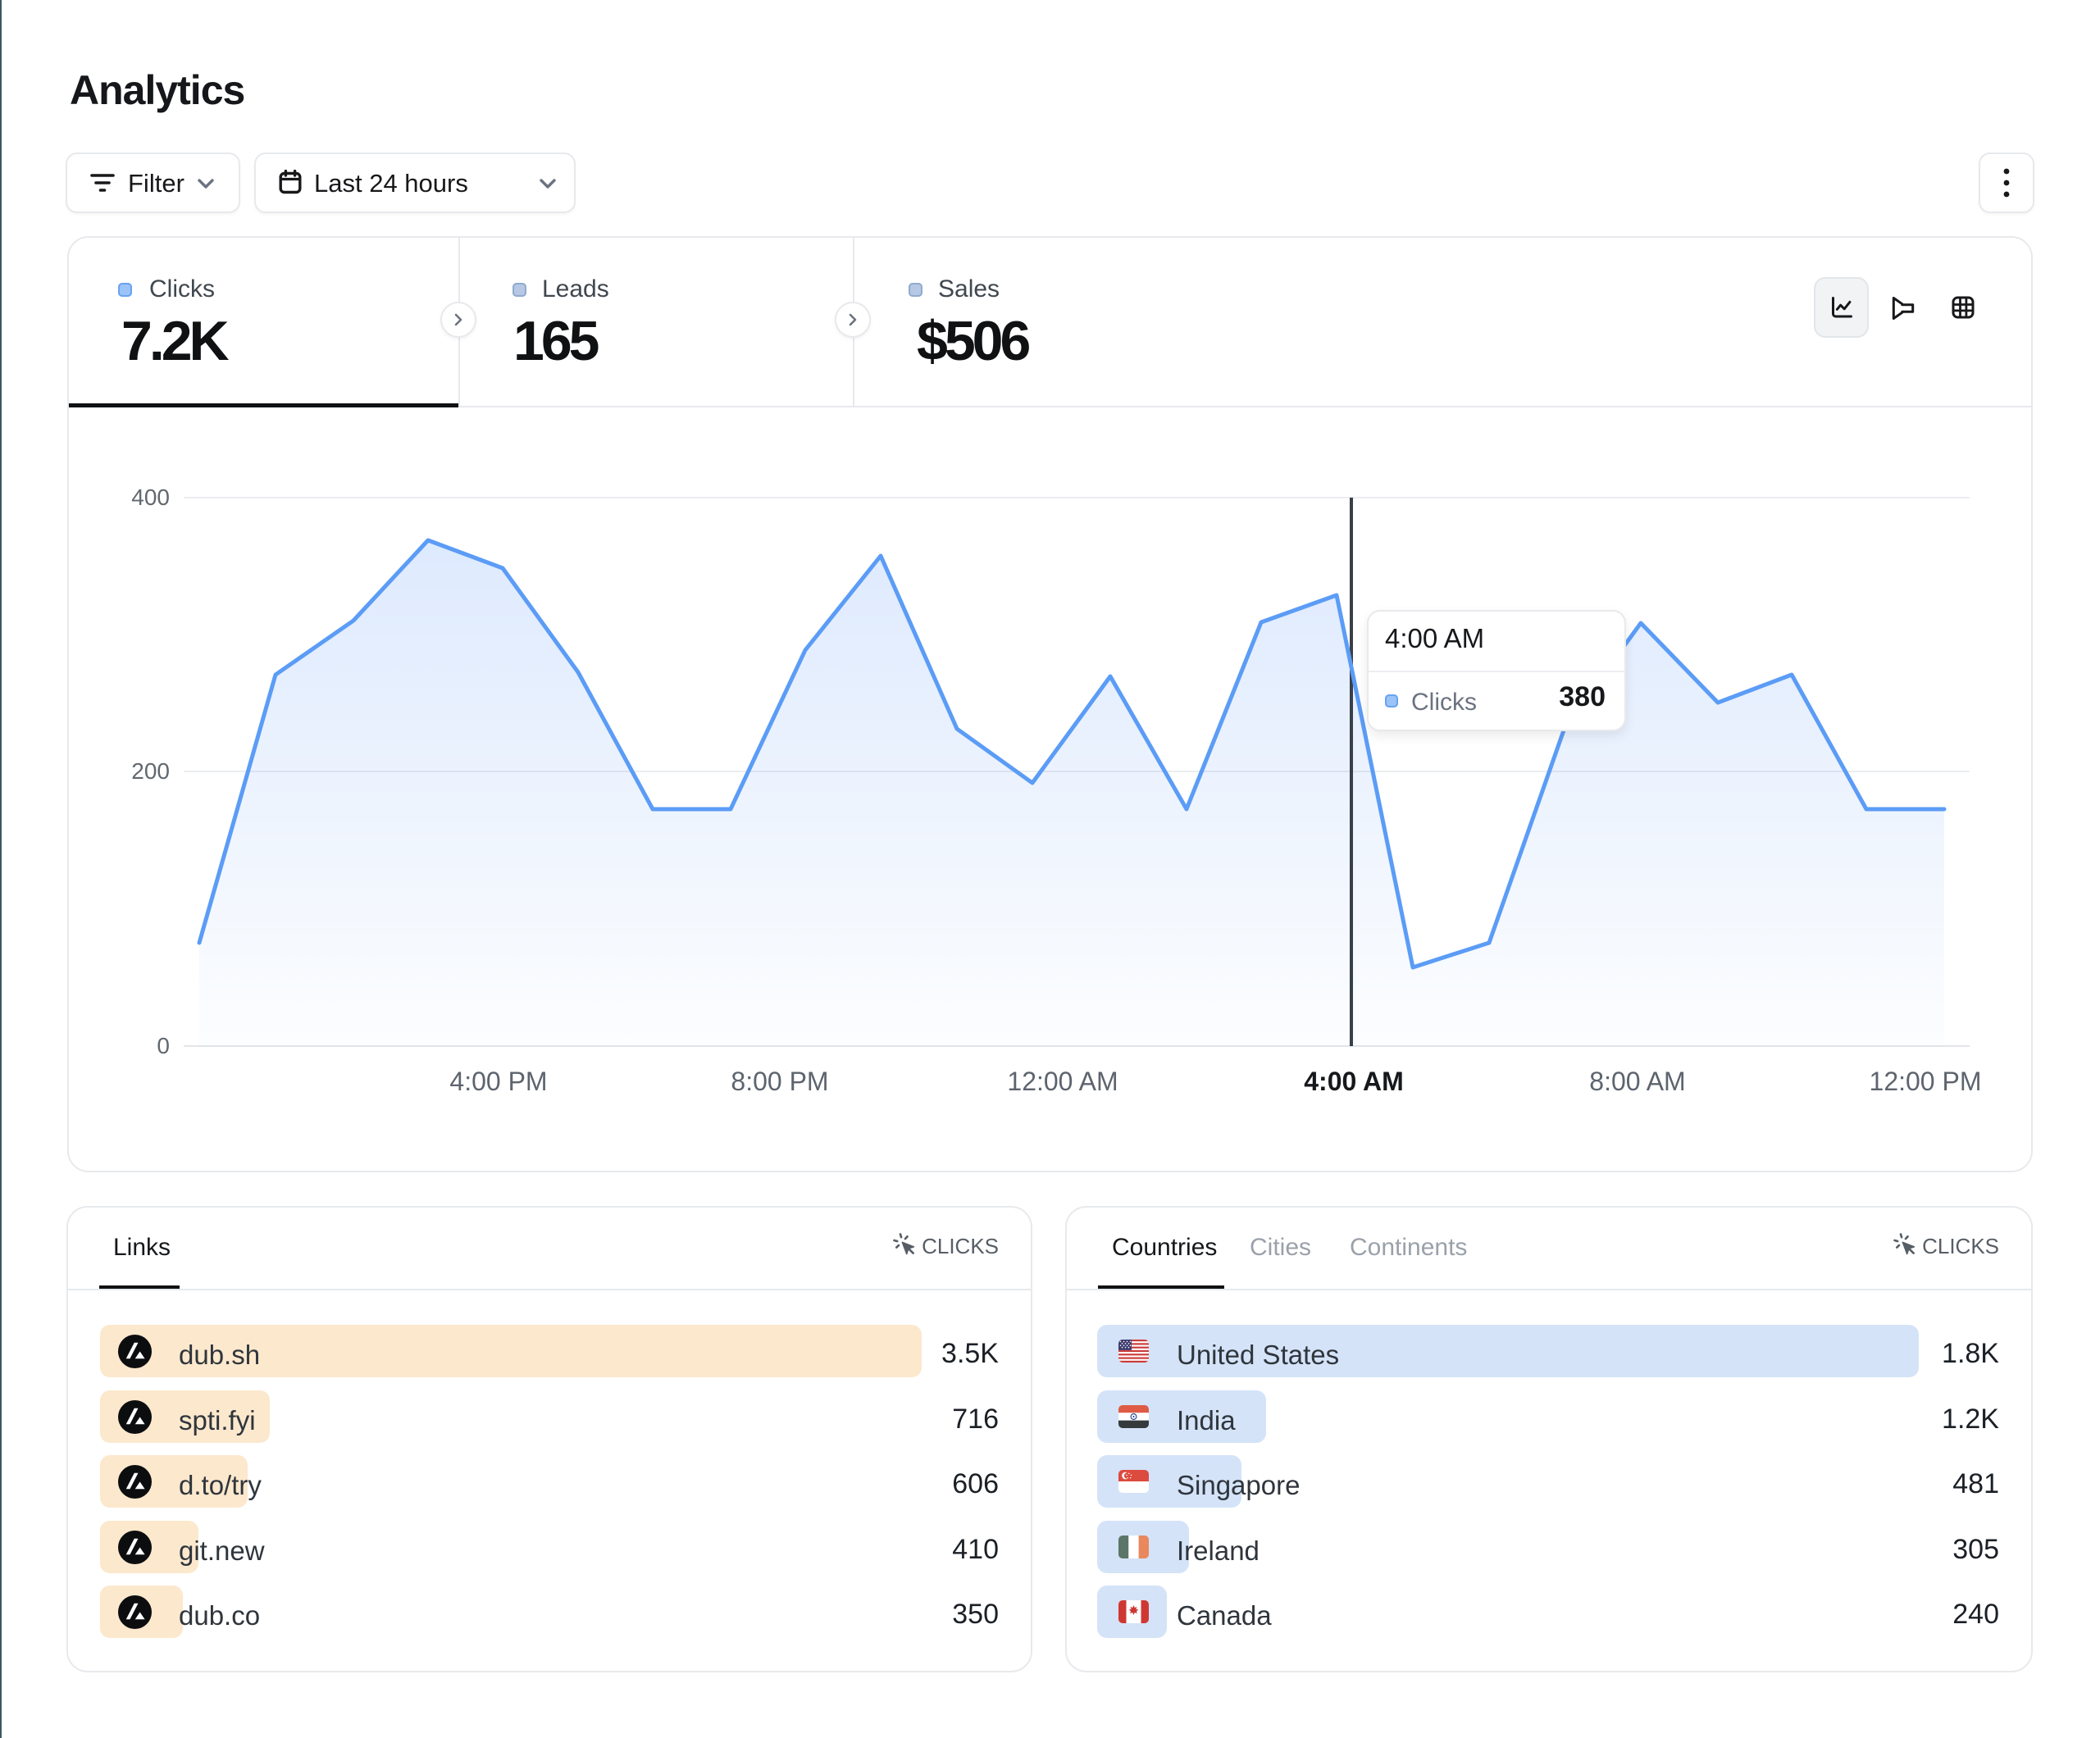 The image size is (2100, 1738). I want to click on svg-text: 12:00 AM, so click(1062, 1081).